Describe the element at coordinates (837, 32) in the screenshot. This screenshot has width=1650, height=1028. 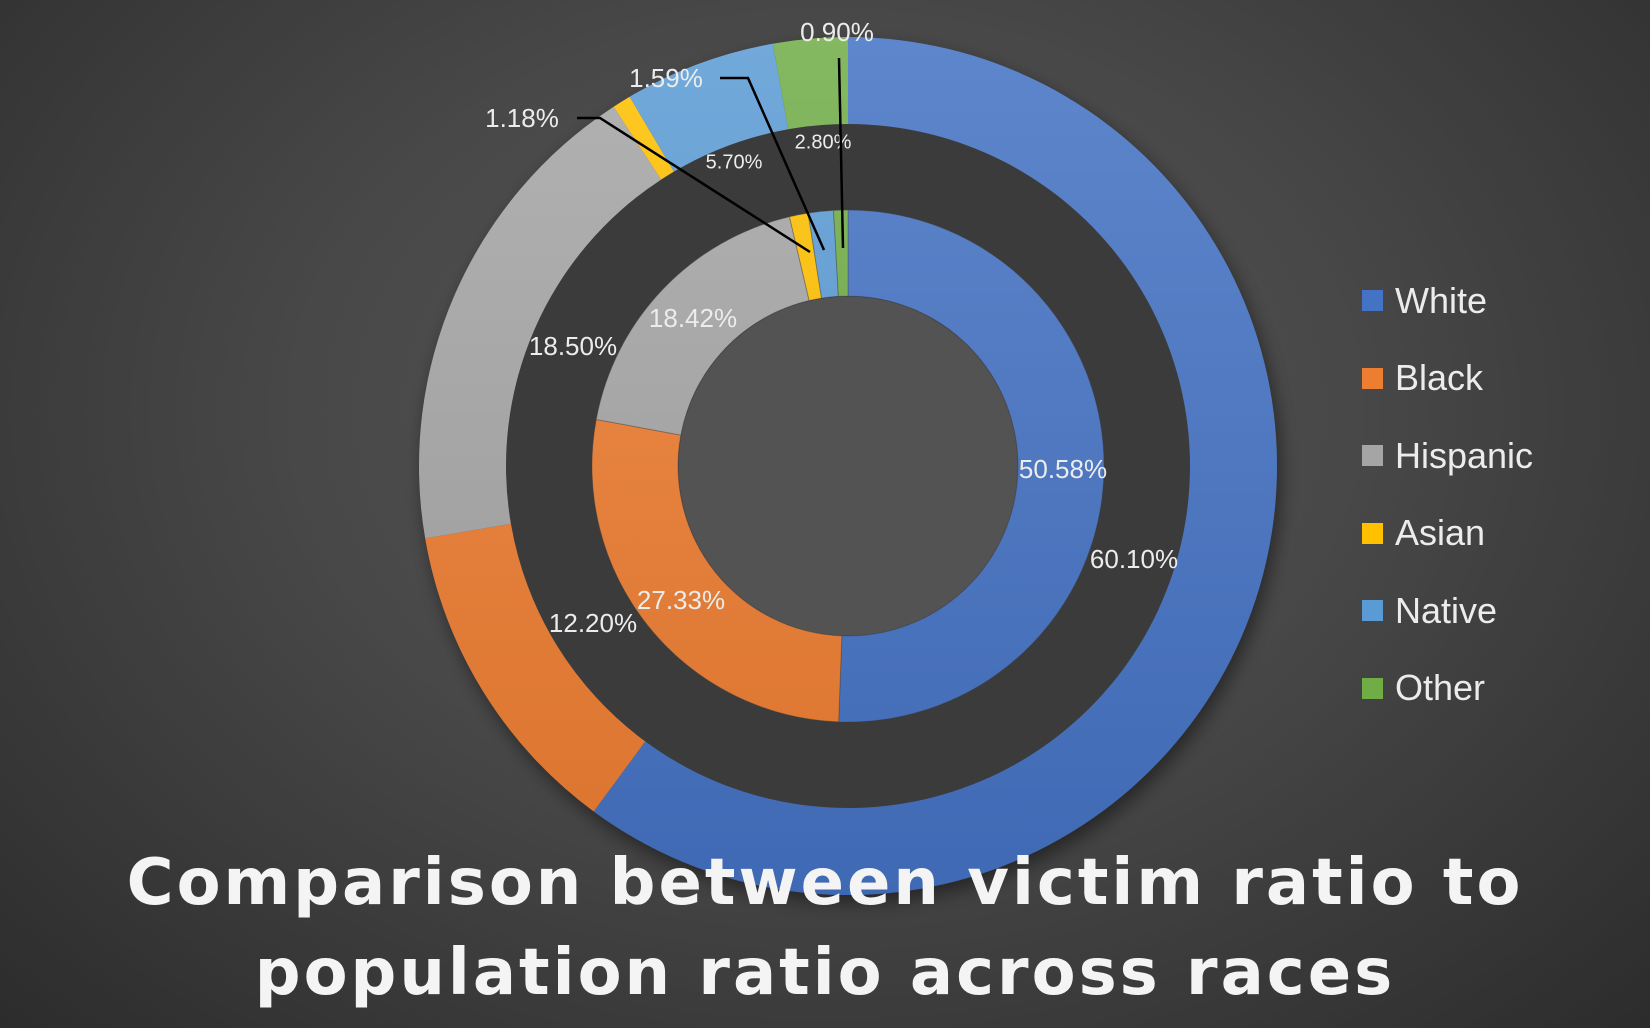
I see `inner-label-other: 0.90%` at that location.